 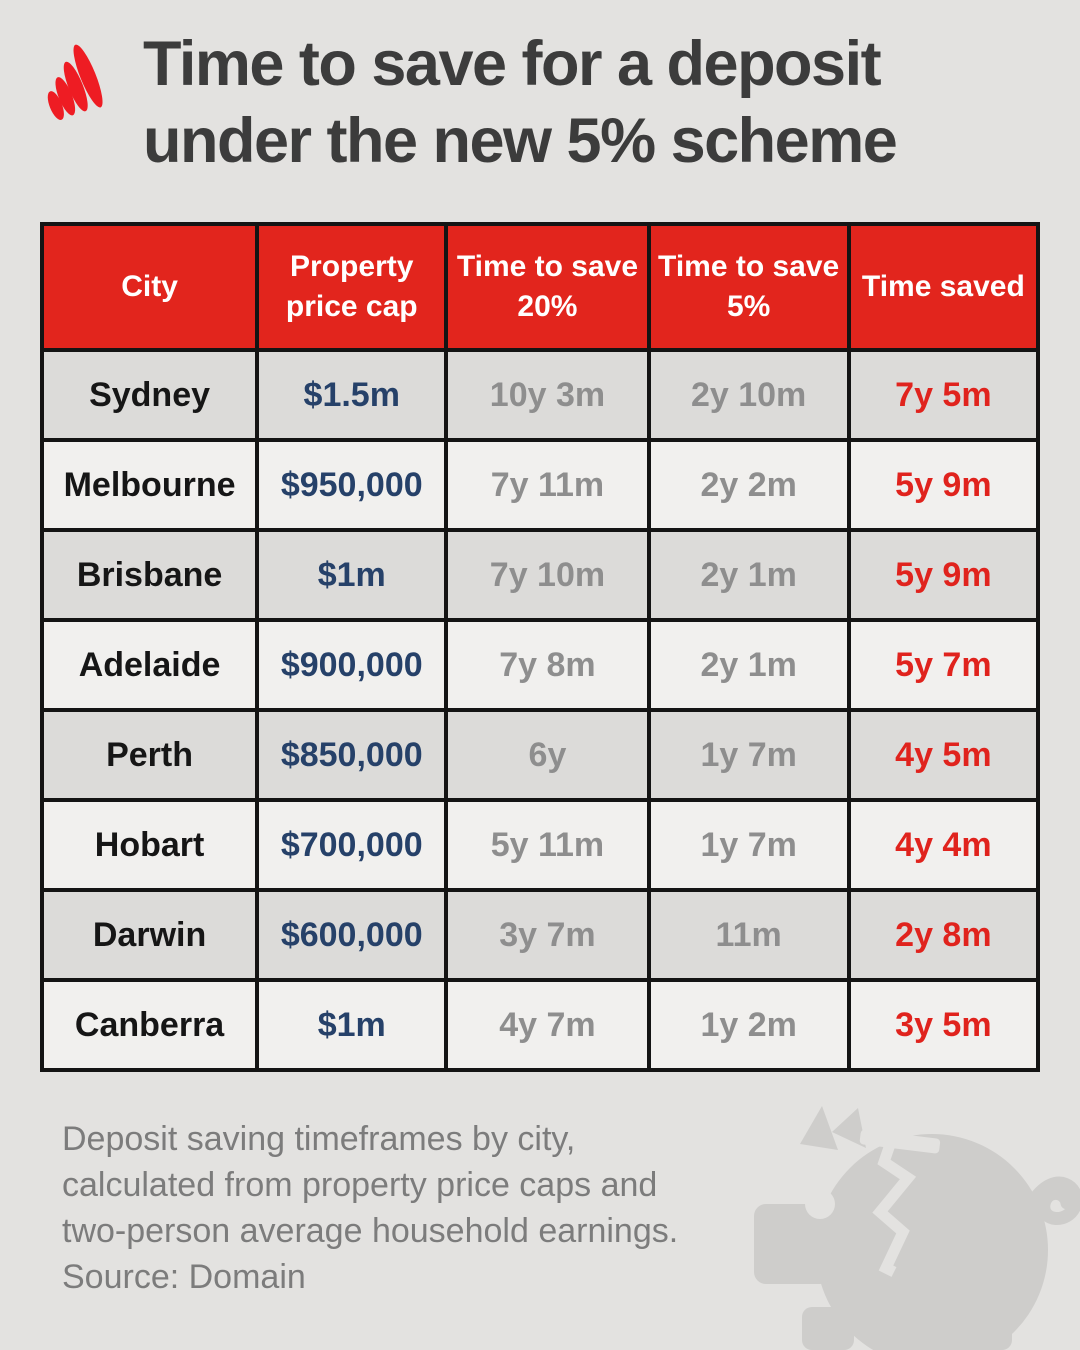 I want to click on time-saved-cell: 3y 5m, so click(x=943, y=1025).